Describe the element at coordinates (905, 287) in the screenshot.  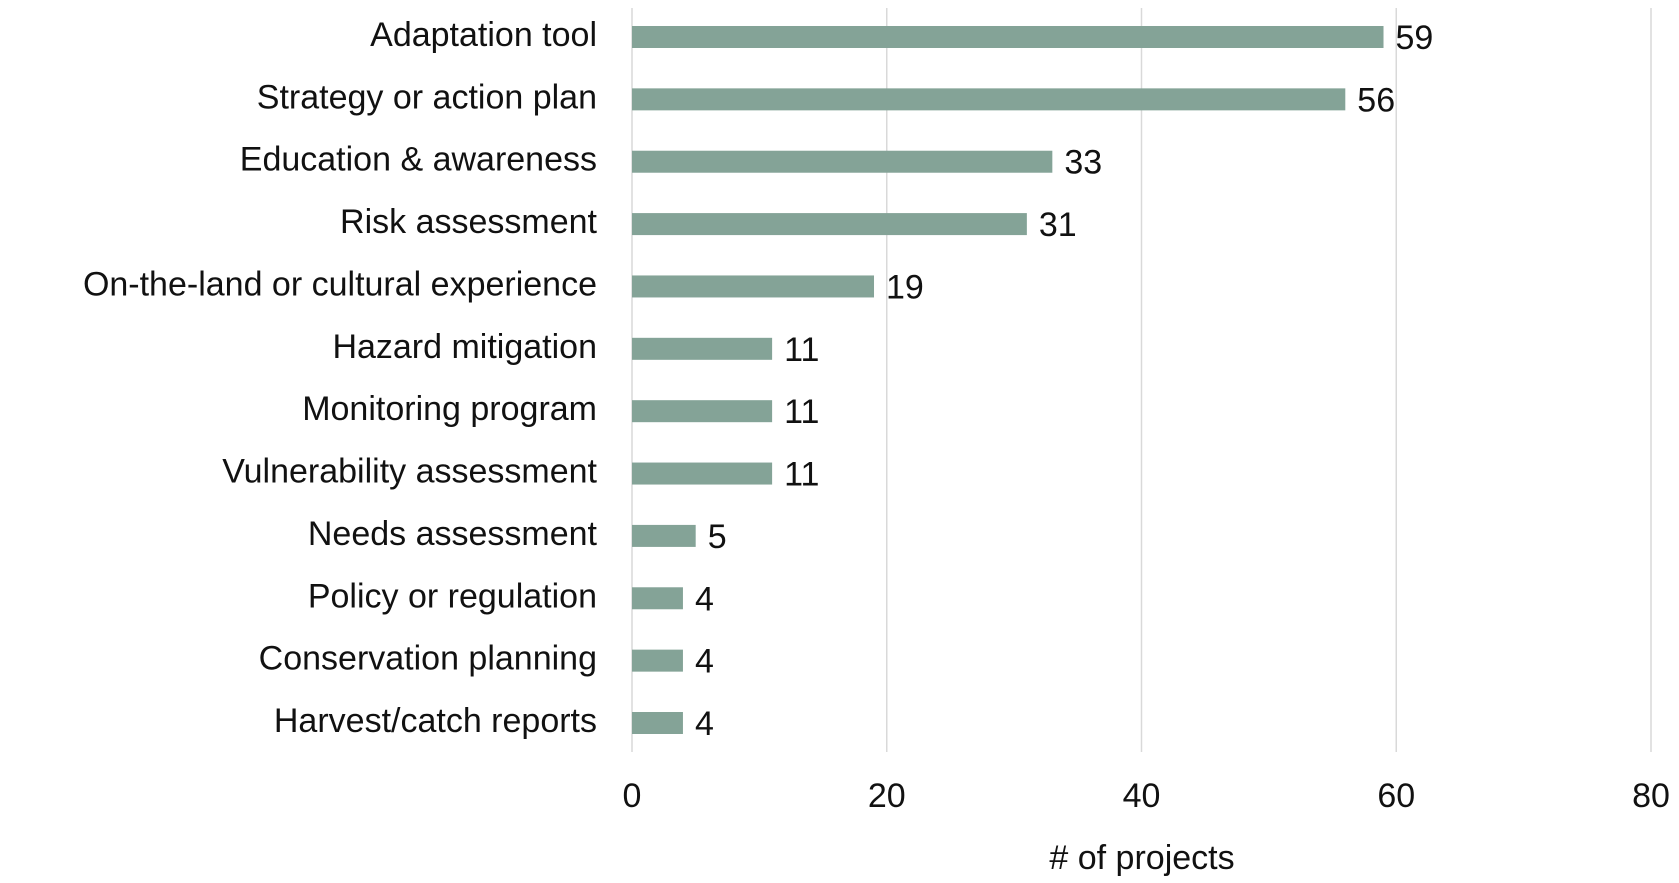
I see `data-label: 19` at that location.